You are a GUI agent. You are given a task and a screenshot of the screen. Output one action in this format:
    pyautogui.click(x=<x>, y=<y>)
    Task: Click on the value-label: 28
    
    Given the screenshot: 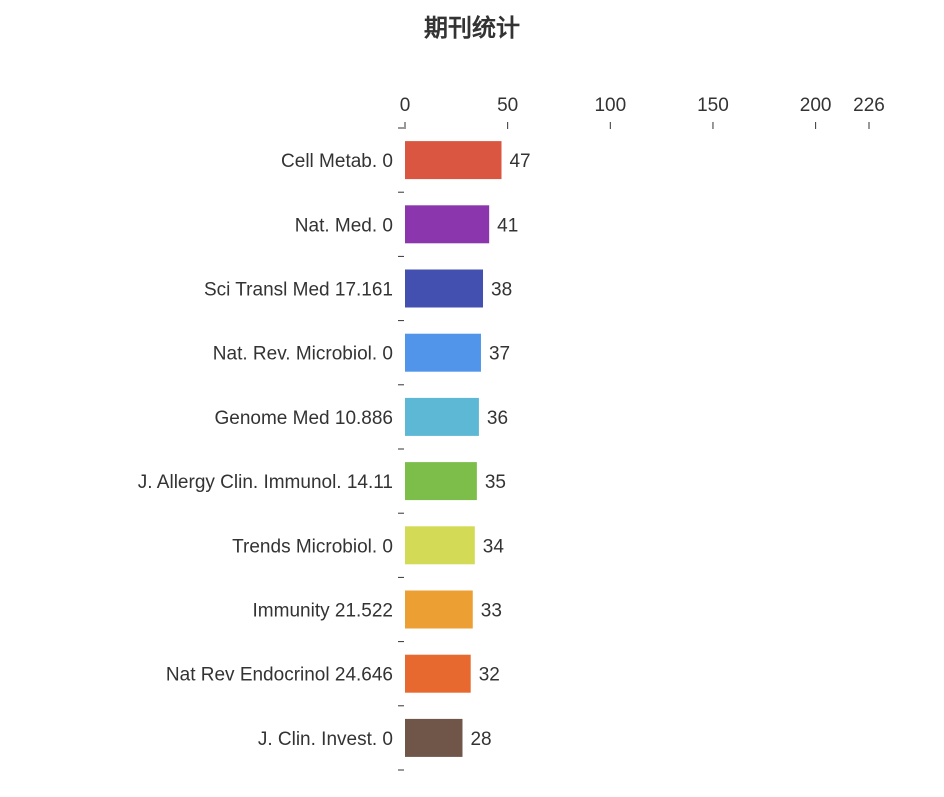 What is the action you would take?
    pyautogui.click(x=480, y=739)
    